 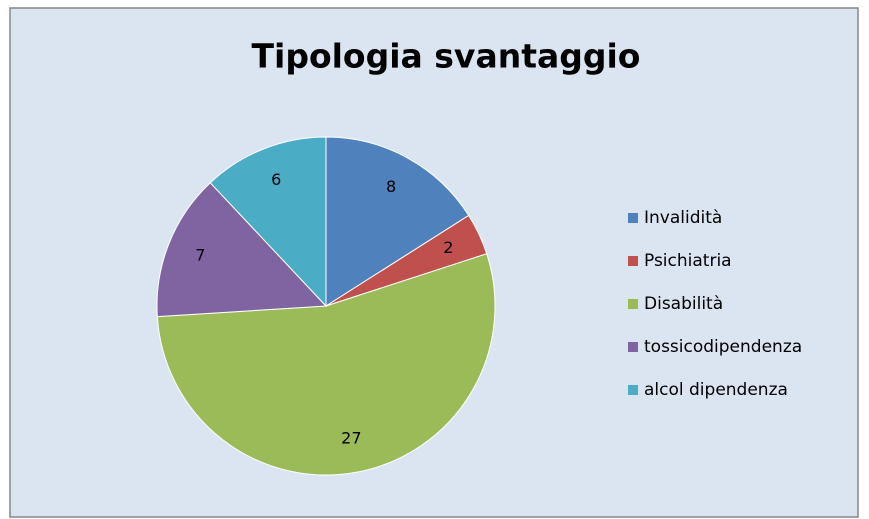 I want to click on legend-label: alcol dipendenza, so click(x=716, y=390).